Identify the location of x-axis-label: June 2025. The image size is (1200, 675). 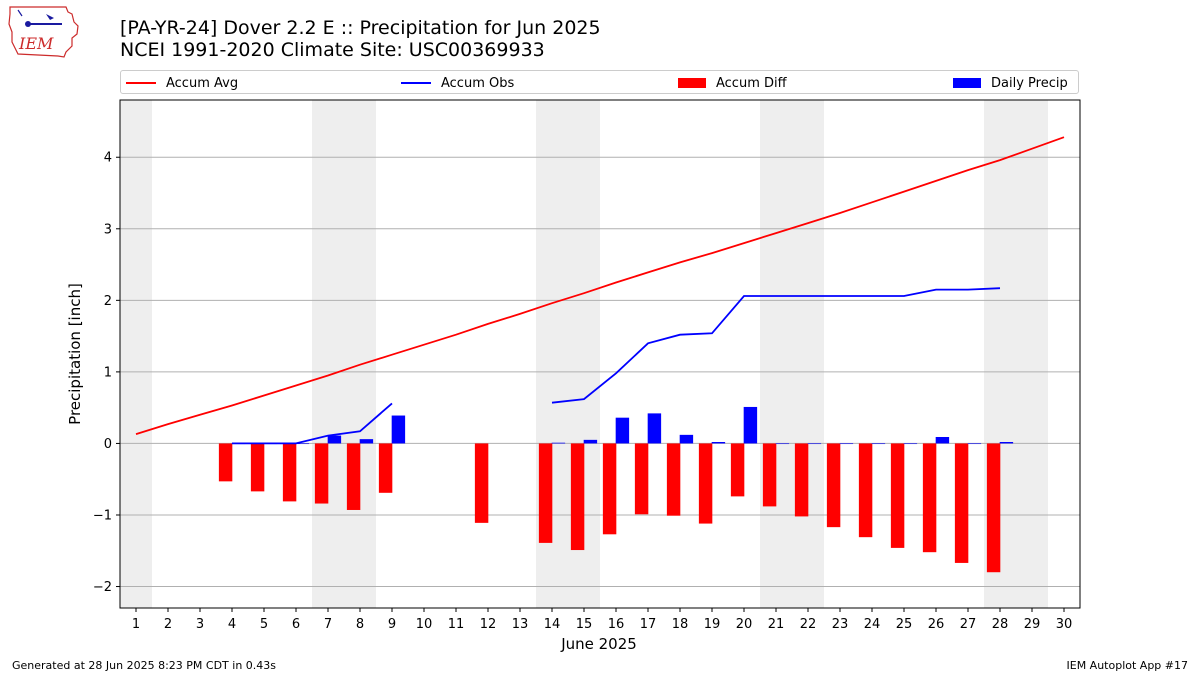
(598, 644).